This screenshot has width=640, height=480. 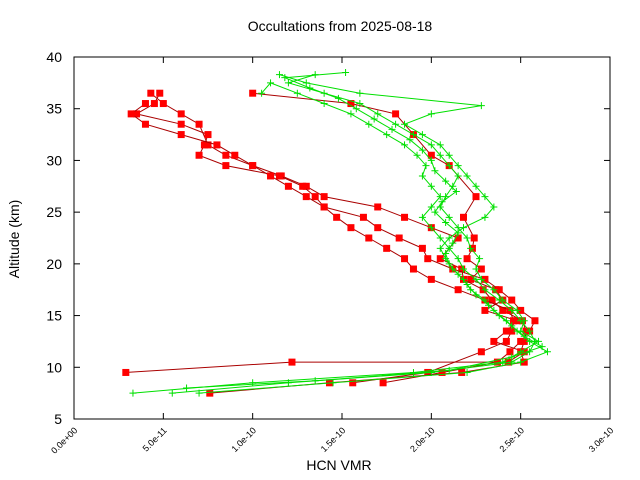 I want to click on x-tick-label: 3.0e-10, so click(x=601, y=439).